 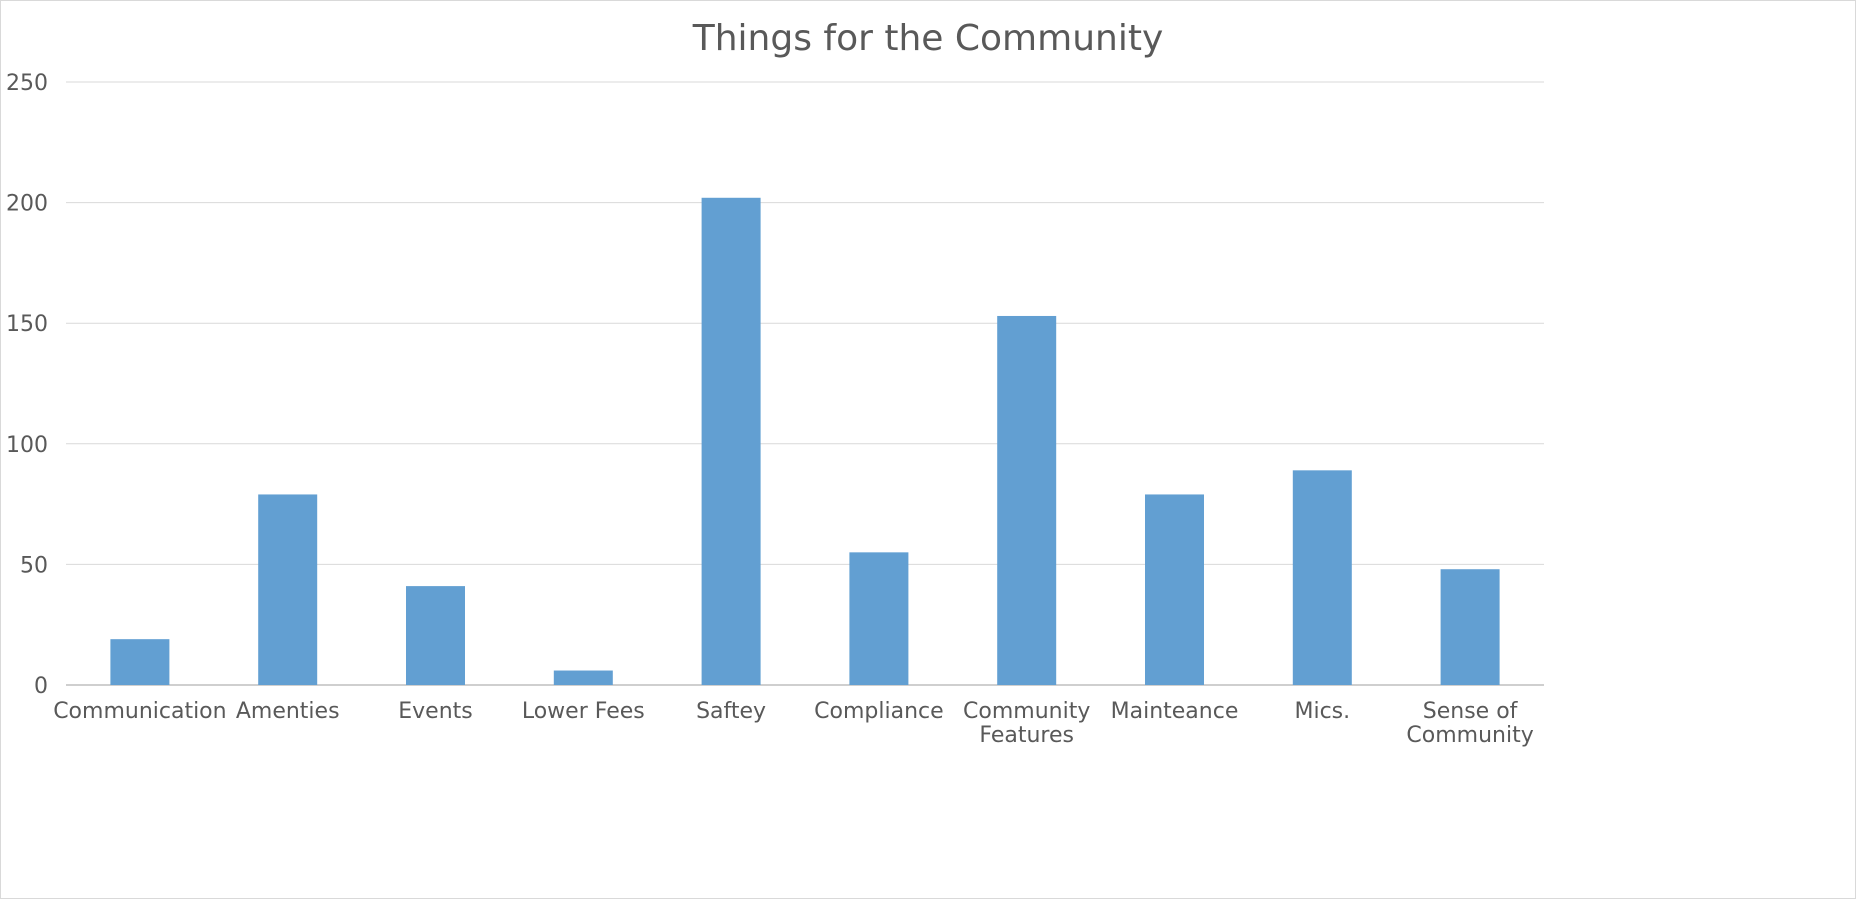 What do you see at coordinates (27, 445) in the screenshot?
I see `y-tick-label: 100` at bounding box center [27, 445].